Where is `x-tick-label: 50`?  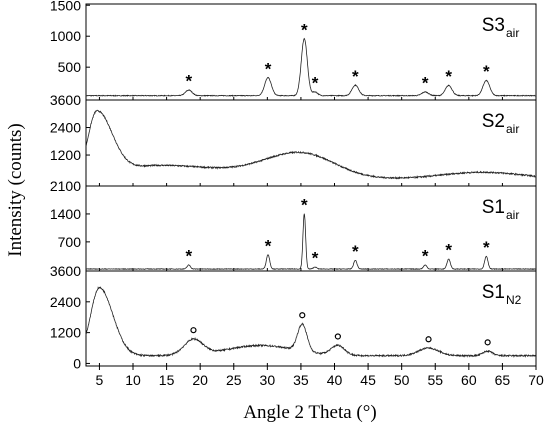 x-tick-label: 50 is located at coordinates (402, 380).